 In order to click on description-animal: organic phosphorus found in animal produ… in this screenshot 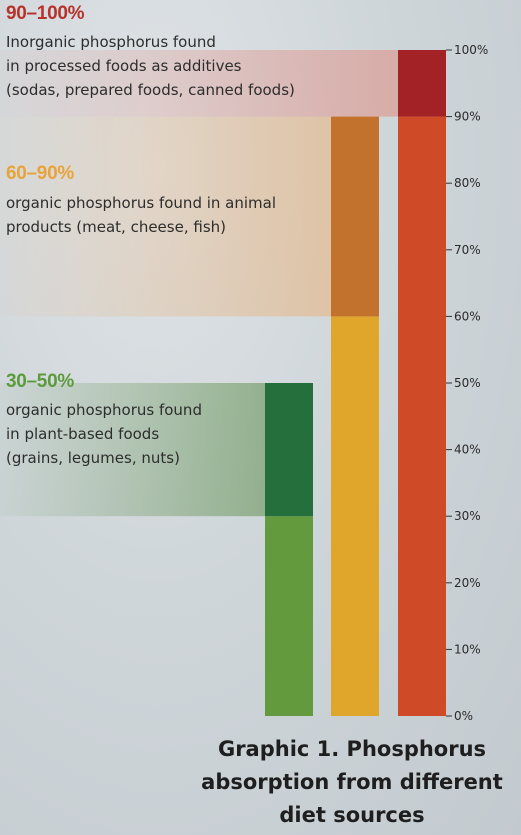, I will do `click(186, 215)`.